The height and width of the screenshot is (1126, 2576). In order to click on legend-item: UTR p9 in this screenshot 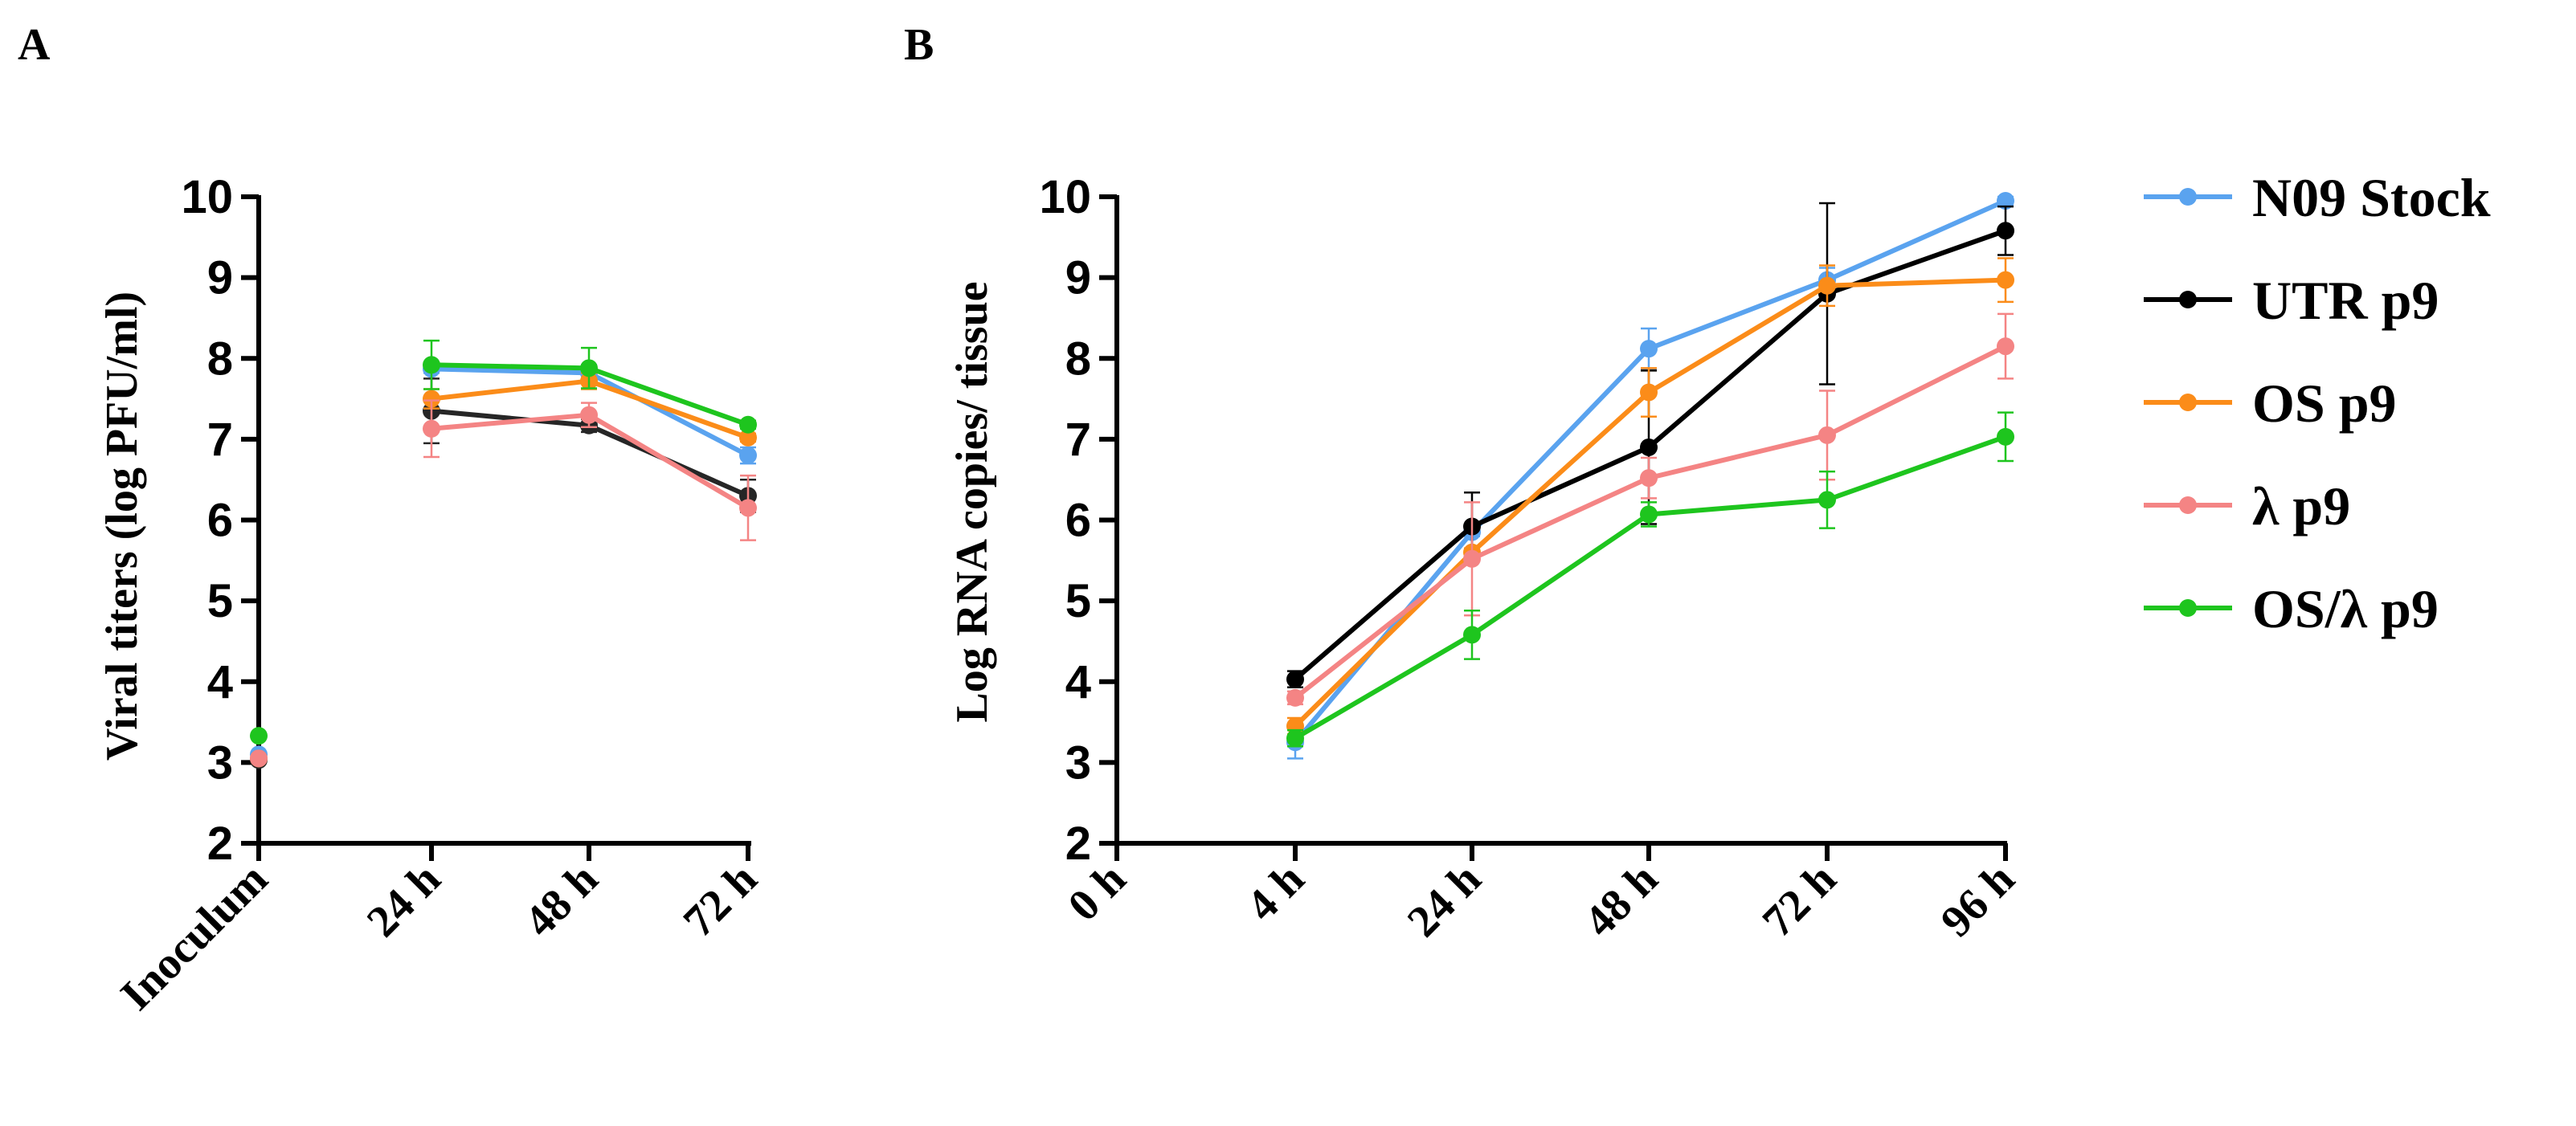, I will do `click(2291, 301)`.